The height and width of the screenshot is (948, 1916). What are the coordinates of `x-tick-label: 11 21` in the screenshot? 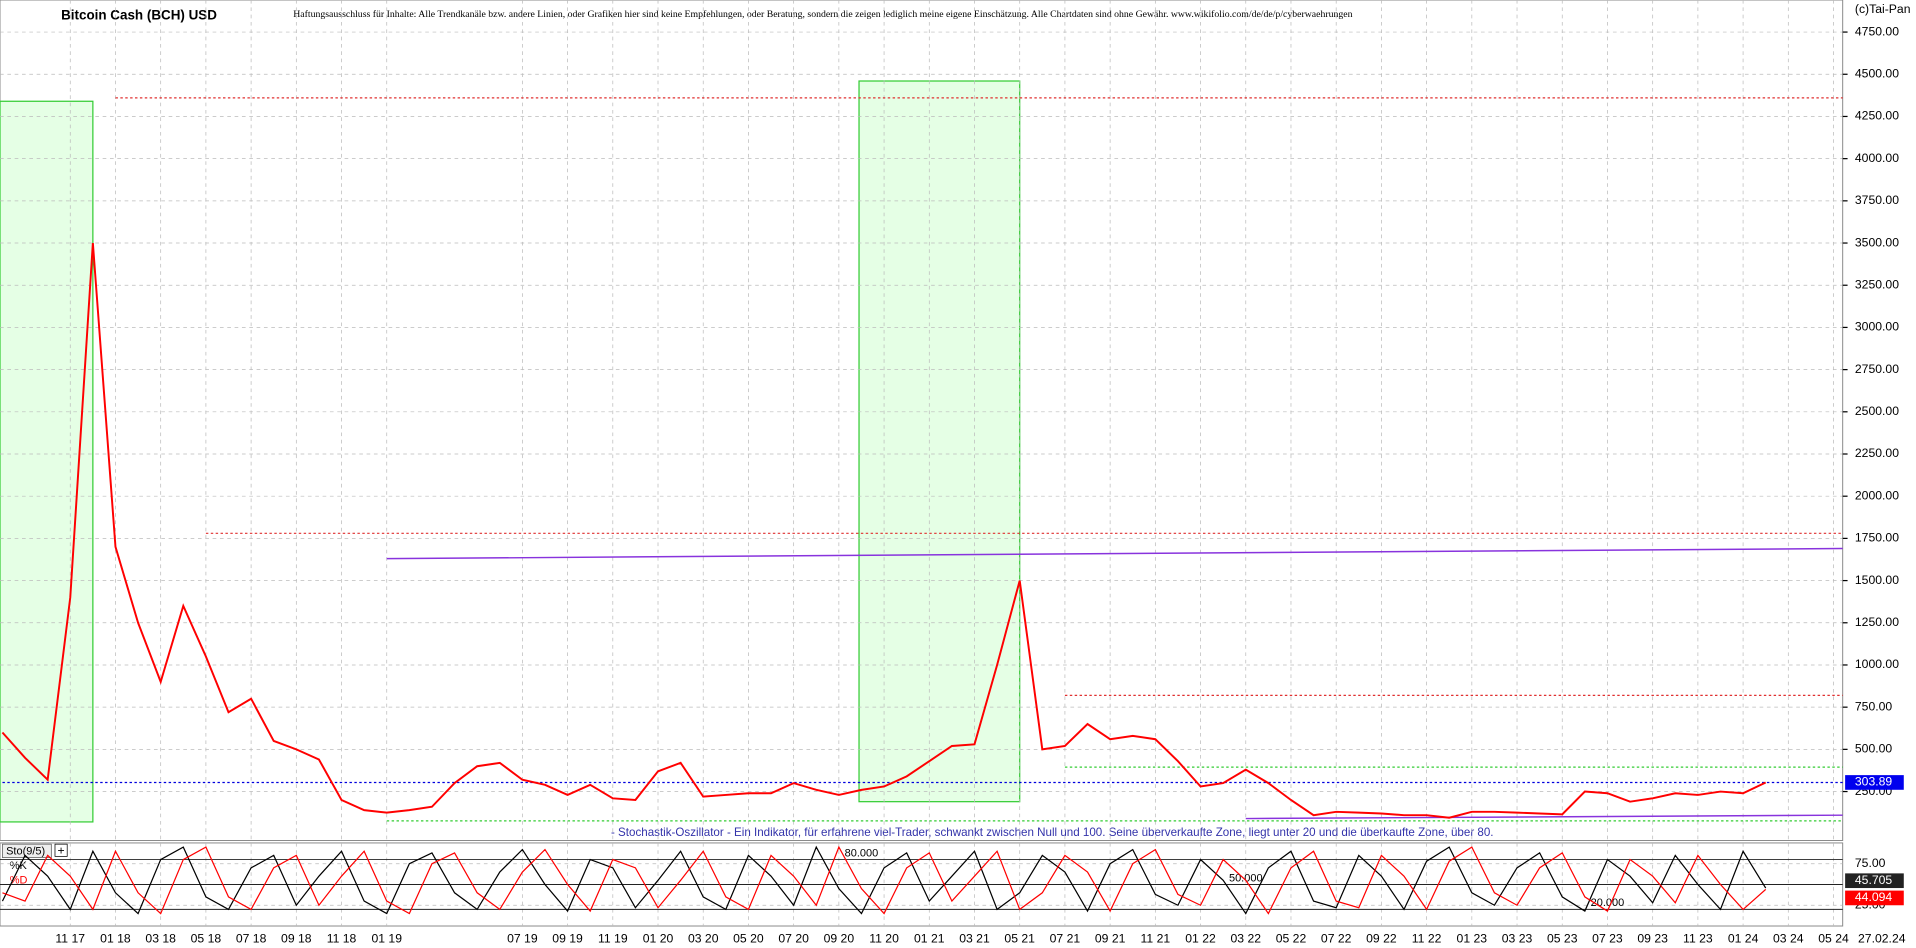 It's located at (1156, 939).